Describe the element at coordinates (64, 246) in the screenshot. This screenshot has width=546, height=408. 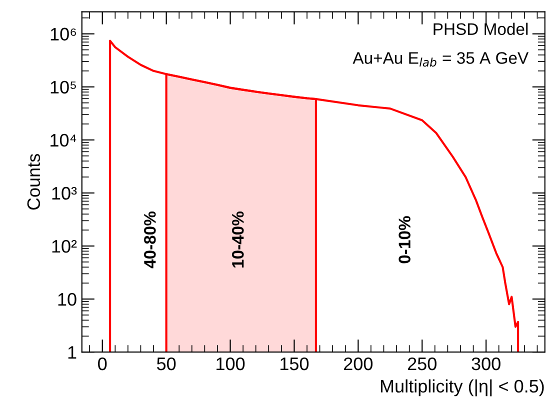
I see `y-tick-label: 10²` at that location.